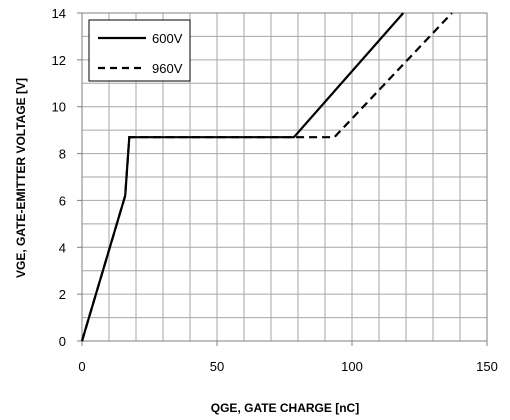 The width and height of the screenshot is (510, 420). I want to click on x-tick-label: 50, so click(217, 366).